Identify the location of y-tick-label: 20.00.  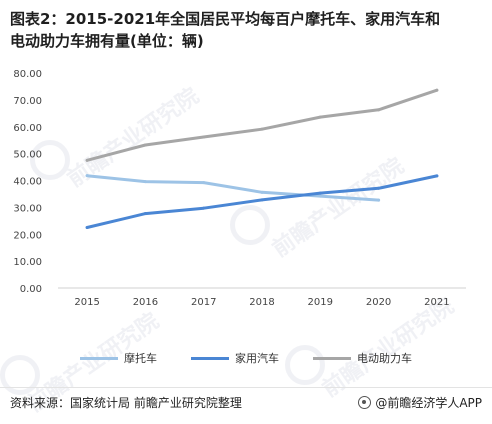
(27, 235).